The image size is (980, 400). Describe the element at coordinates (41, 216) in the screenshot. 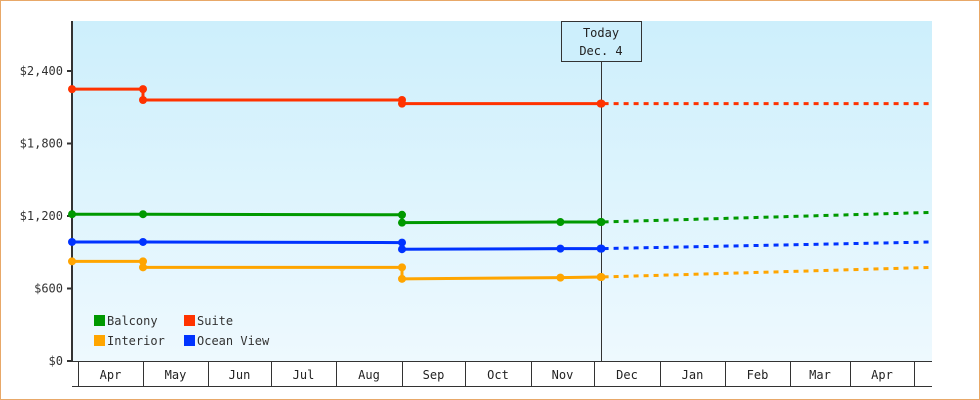

I see `y-tick-label: $1,200` at that location.